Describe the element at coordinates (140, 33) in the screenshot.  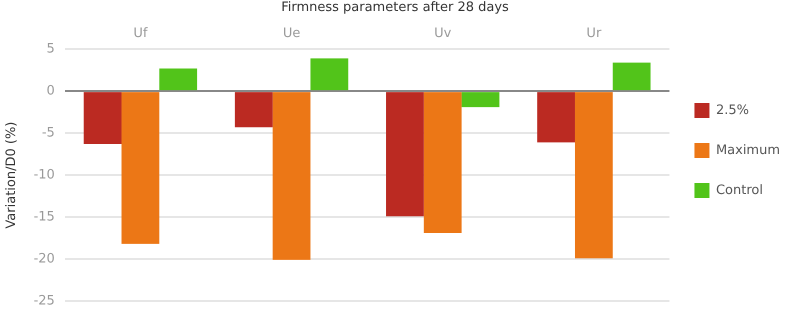
I see `x-tick-label: Uf` at that location.